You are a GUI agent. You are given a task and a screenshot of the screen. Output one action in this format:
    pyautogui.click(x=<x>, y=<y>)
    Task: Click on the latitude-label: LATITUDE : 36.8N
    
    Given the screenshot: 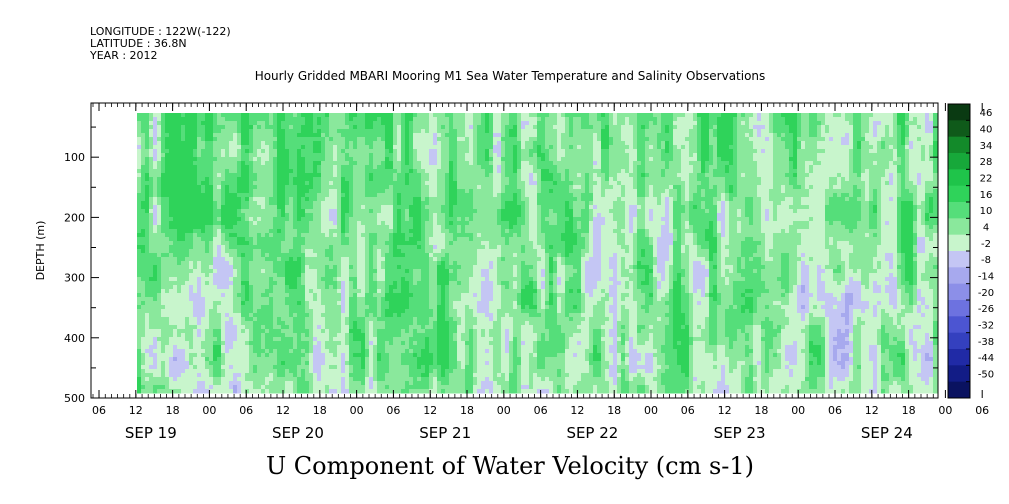 What is the action you would take?
    pyautogui.click(x=138, y=43)
    